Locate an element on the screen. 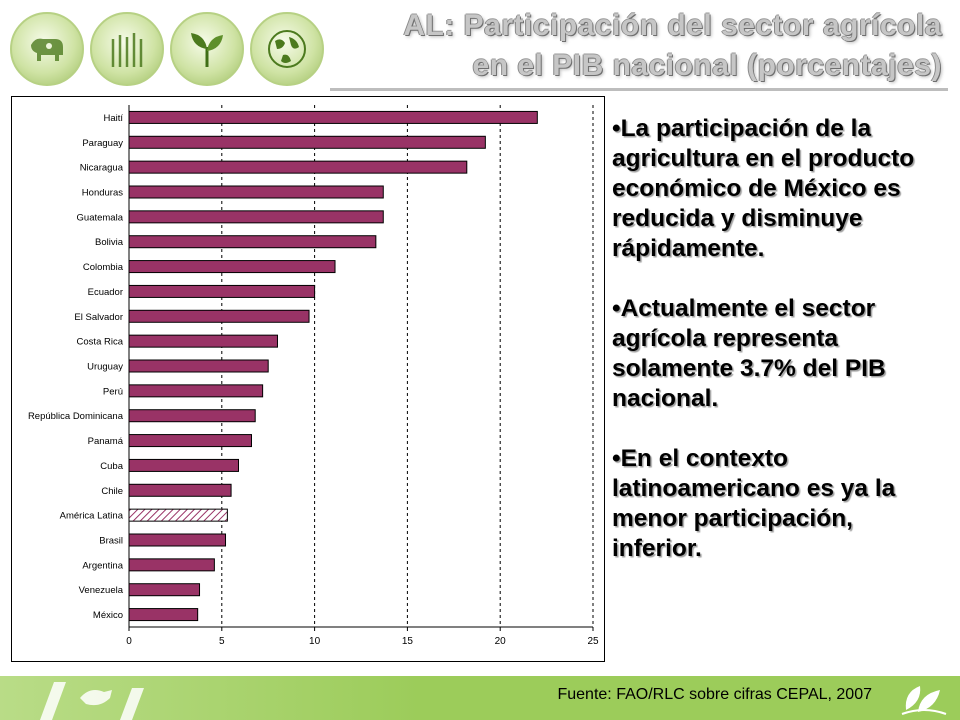 Image resolution: width=960 pixels, height=720 pixels. category-label: El Salvador is located at coordinates (98, 317).